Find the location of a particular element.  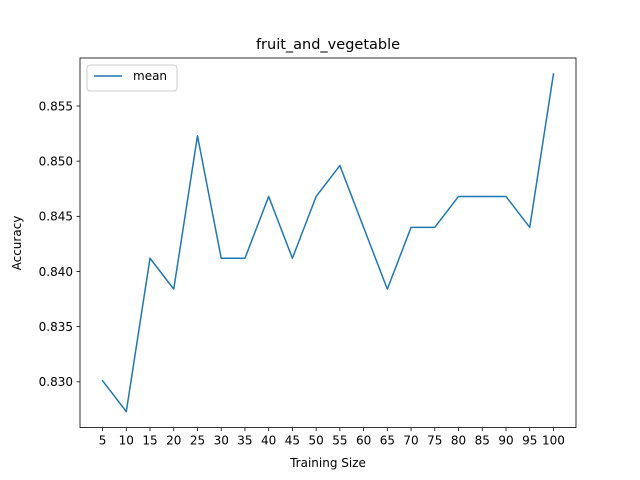

legend-box is located at coordinates (132, 78).